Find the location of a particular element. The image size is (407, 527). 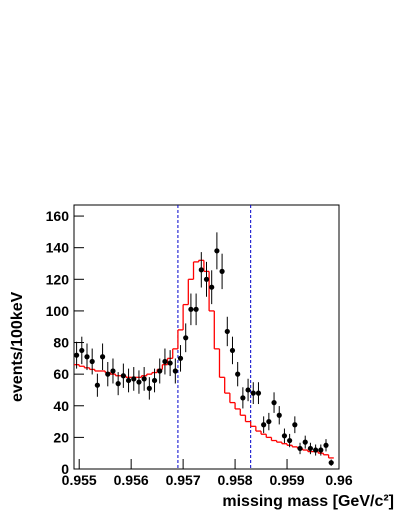

x-tick-label: 0.96 is located at coordinates (338, 480).